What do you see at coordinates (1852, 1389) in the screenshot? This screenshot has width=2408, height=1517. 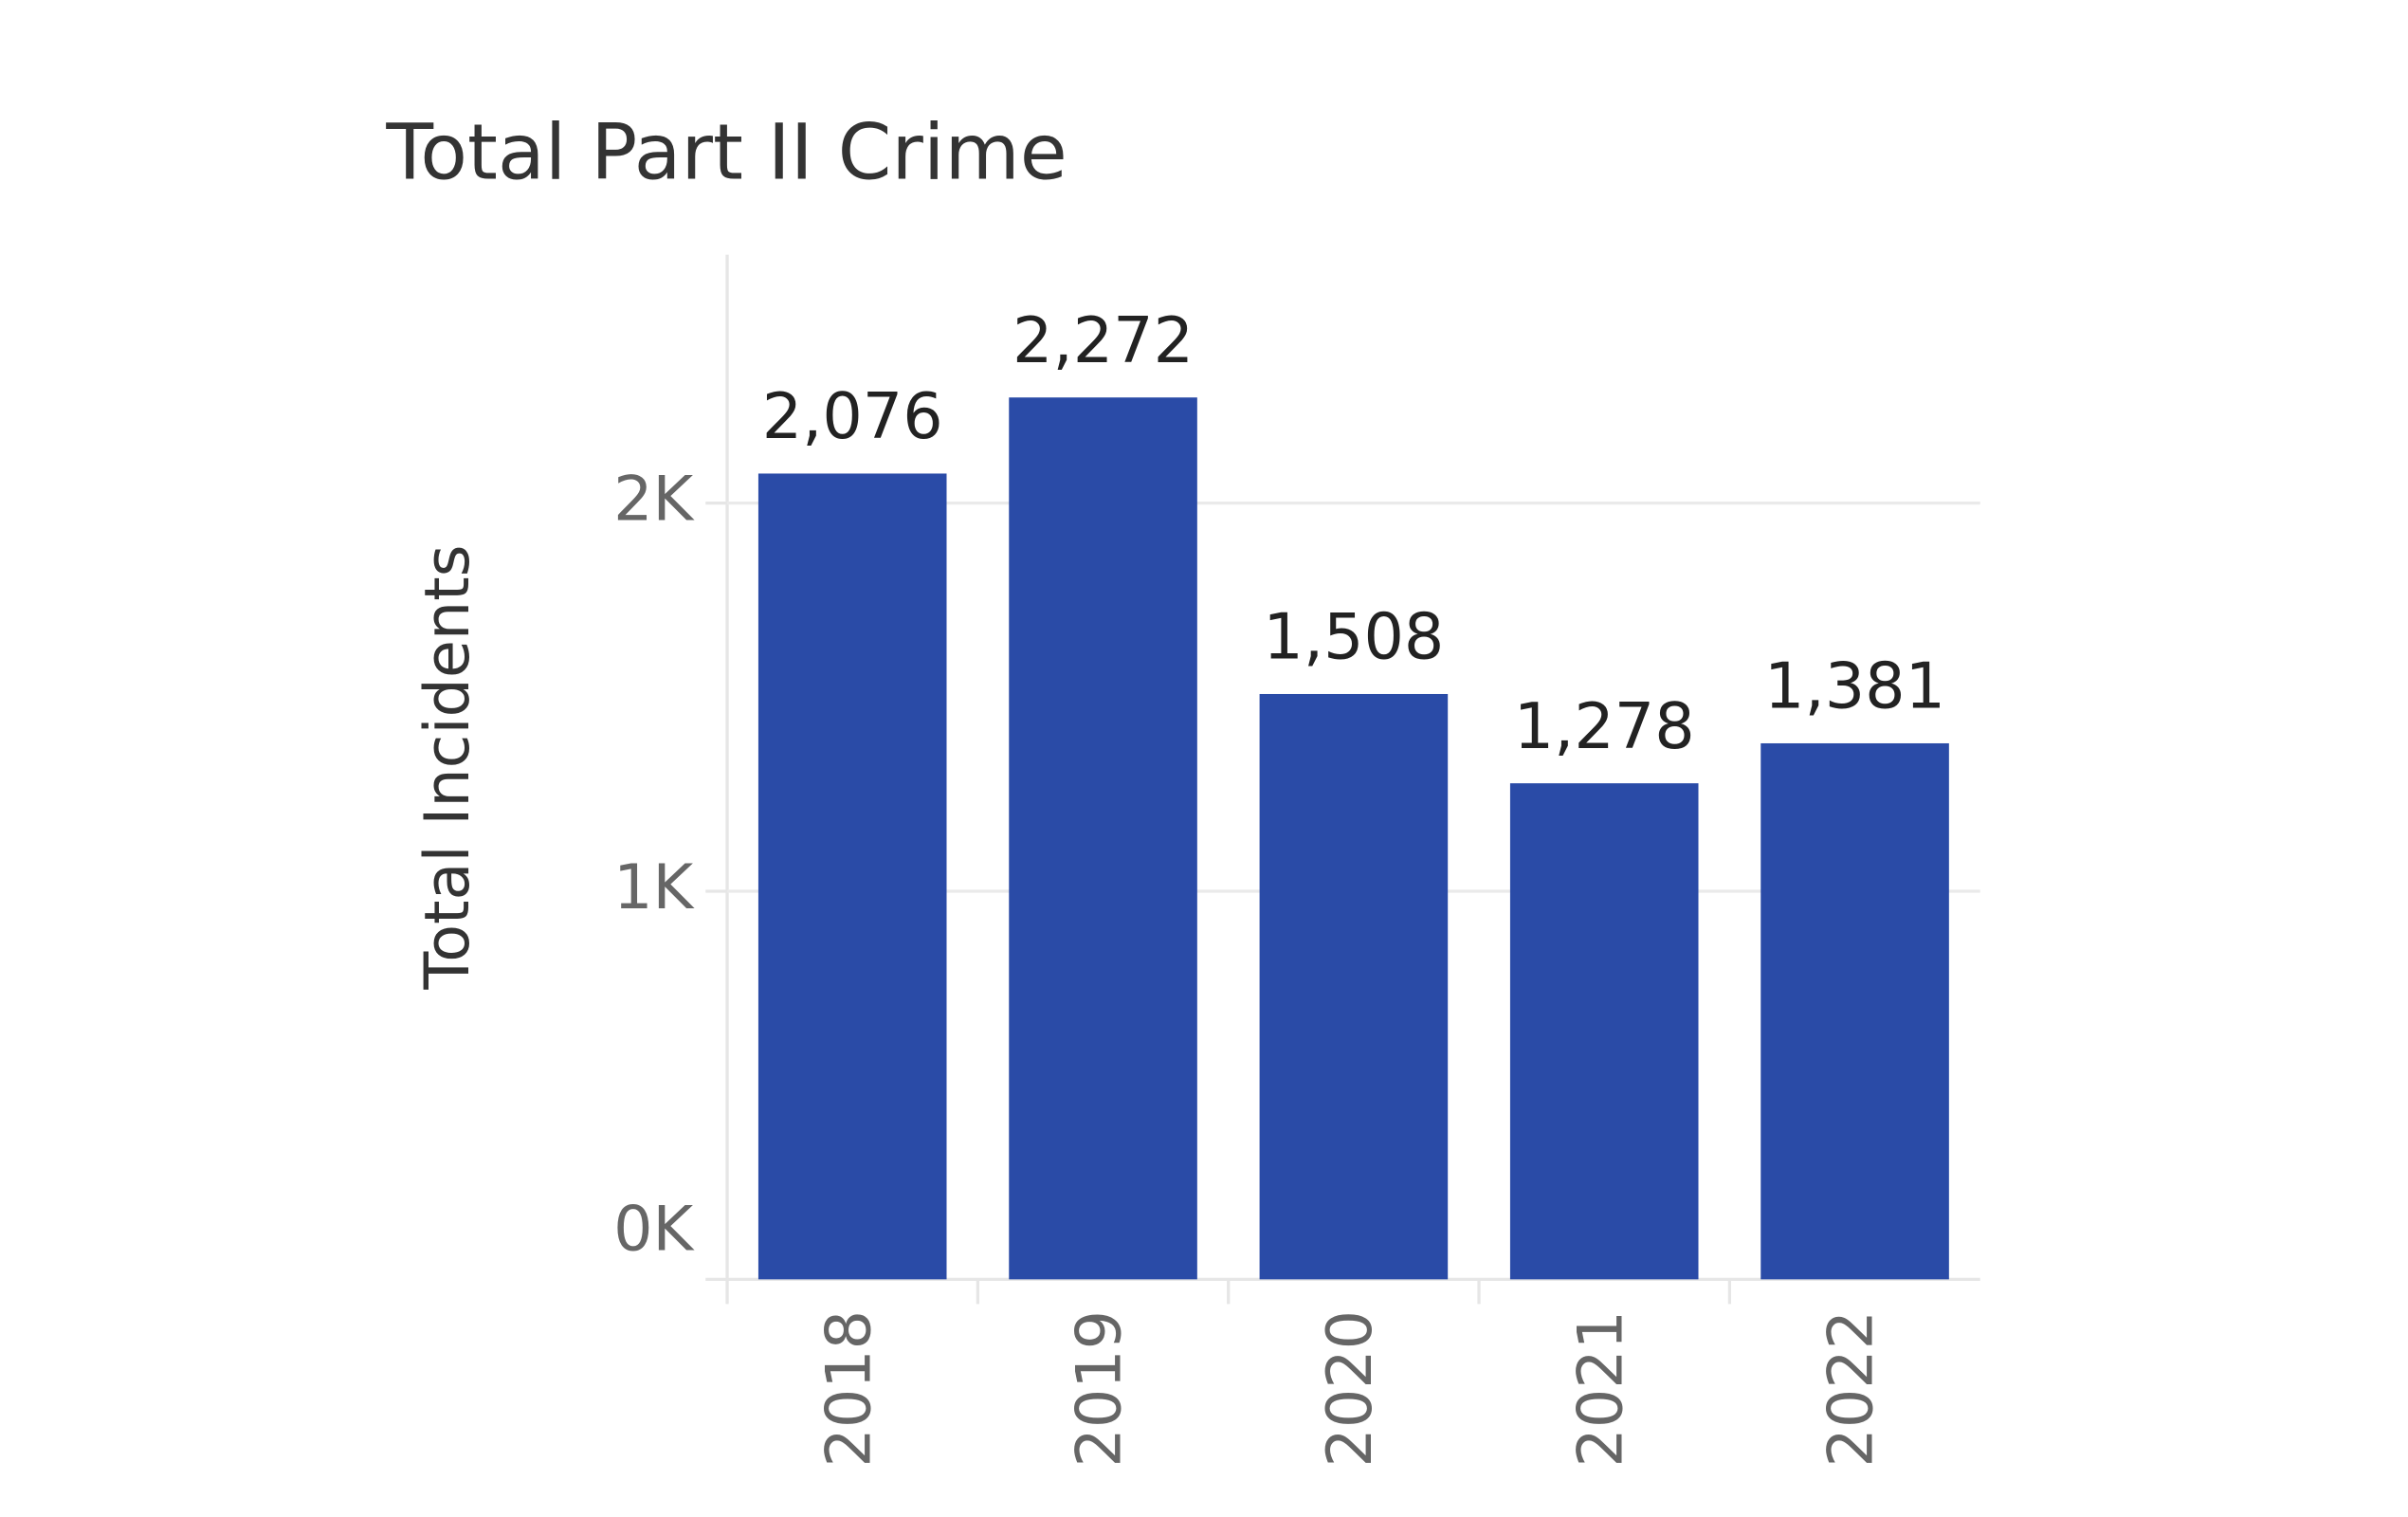 I see `x-tick-label: 2022` at bounding box center [1852, 1389].